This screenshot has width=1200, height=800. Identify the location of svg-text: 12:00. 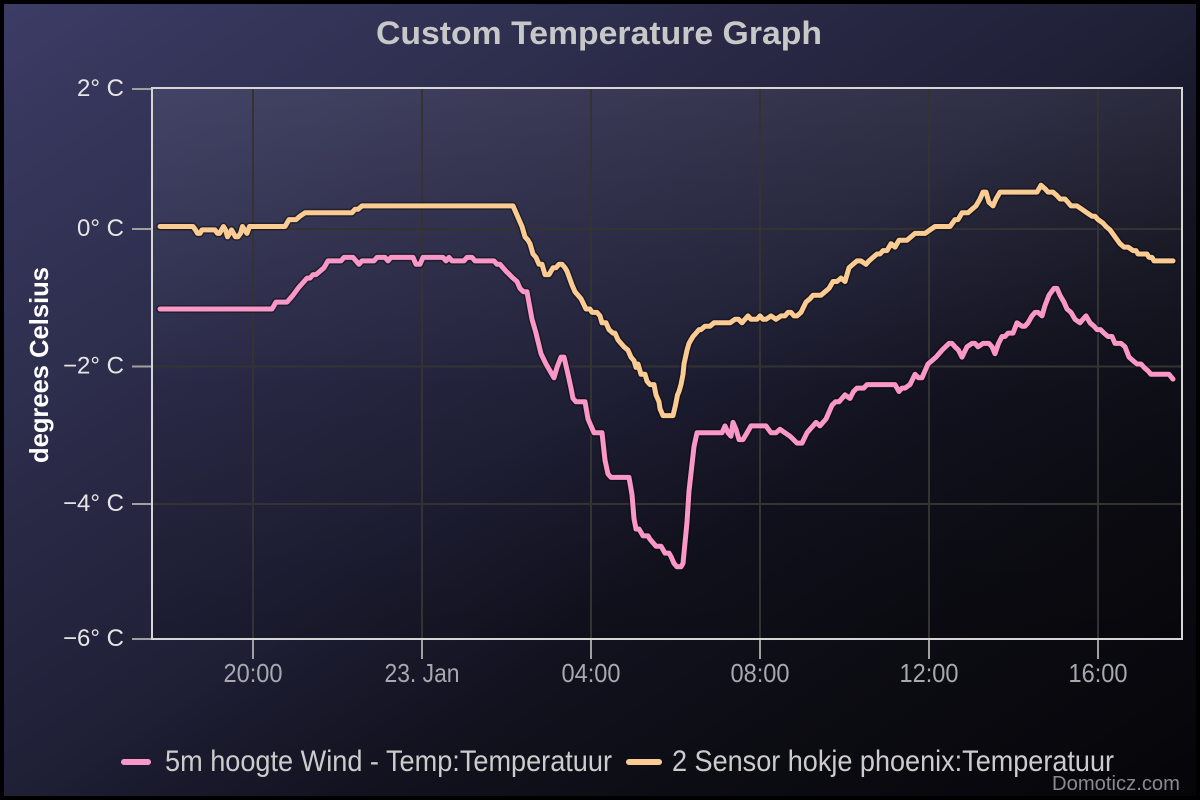
(929, 673).